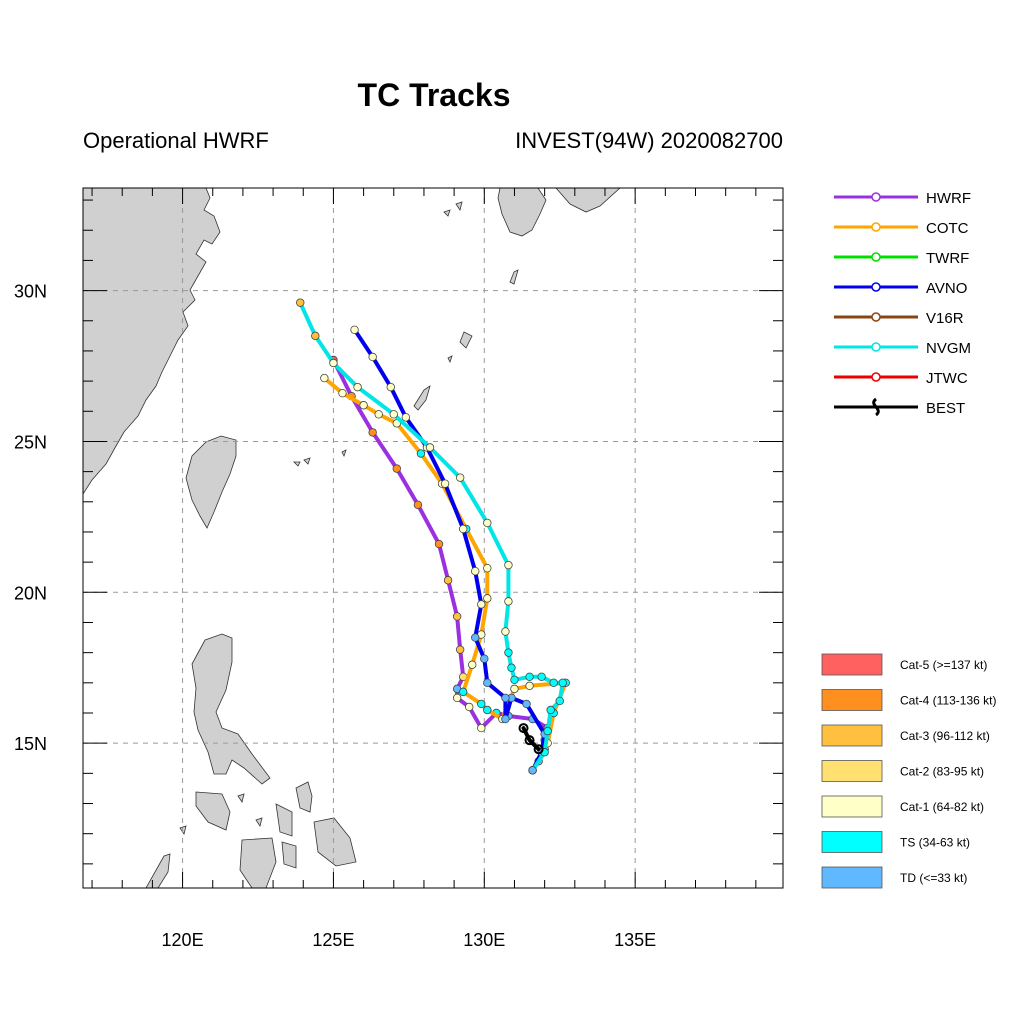 The height and width of the screenshot is (1029, 1024). Describe the element at coordinates (284, 820) in the screenshot. I see `land-leyte` at that location.